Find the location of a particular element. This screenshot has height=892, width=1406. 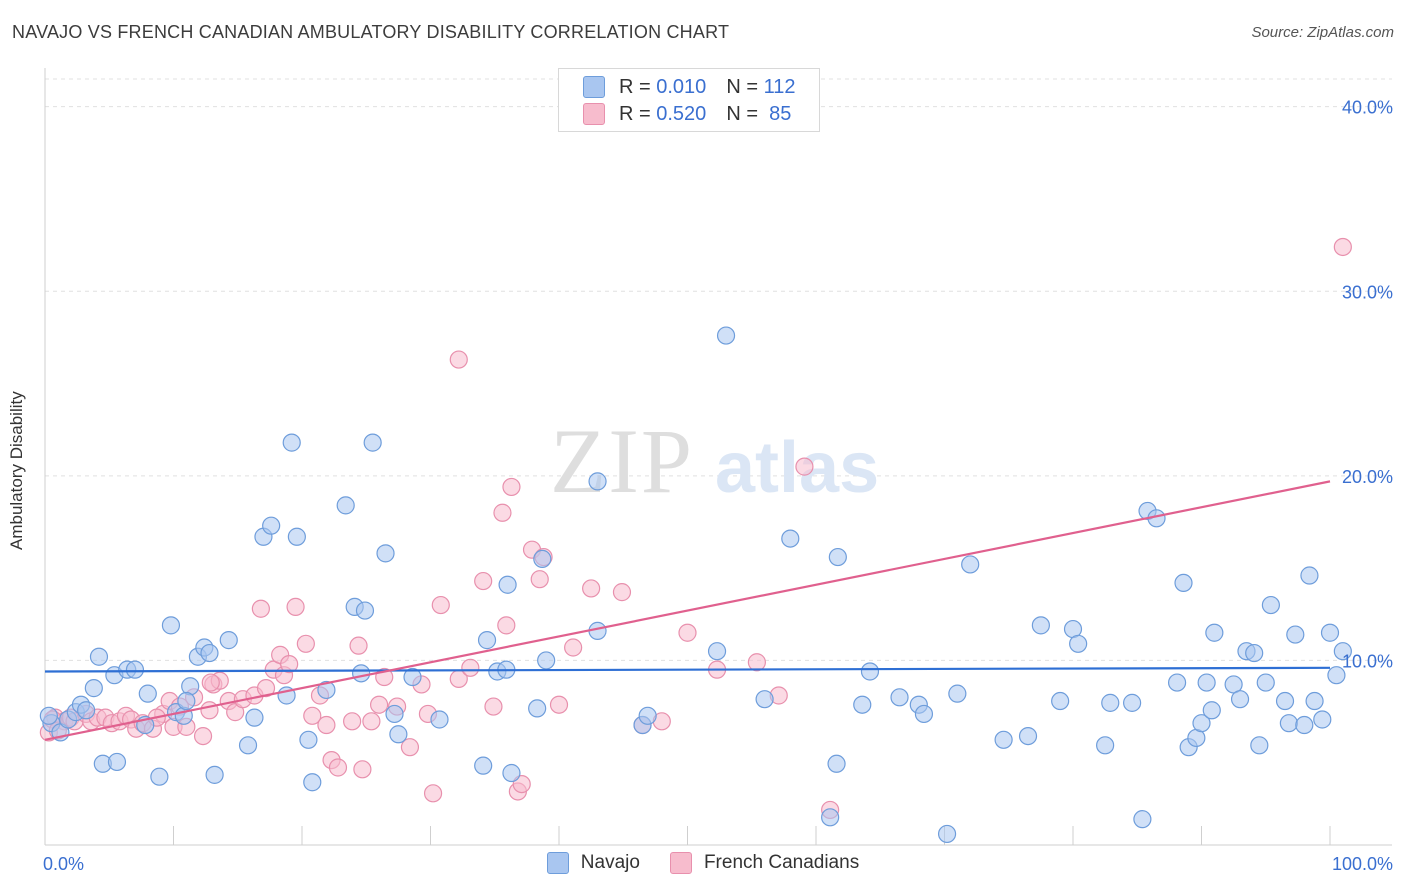

legend-n-label: N = is located at coordinates (742, 86).